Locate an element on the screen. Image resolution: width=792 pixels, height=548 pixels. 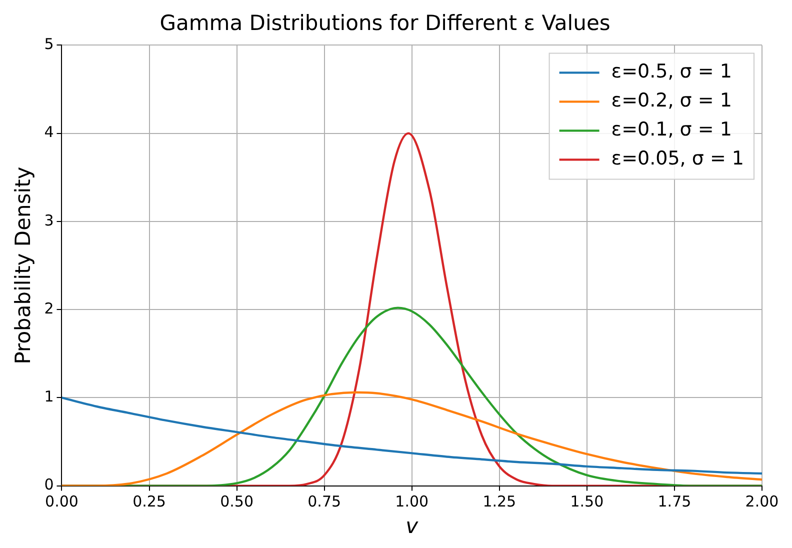
y-tick-label: 2 is located at coordinates (49, 308).